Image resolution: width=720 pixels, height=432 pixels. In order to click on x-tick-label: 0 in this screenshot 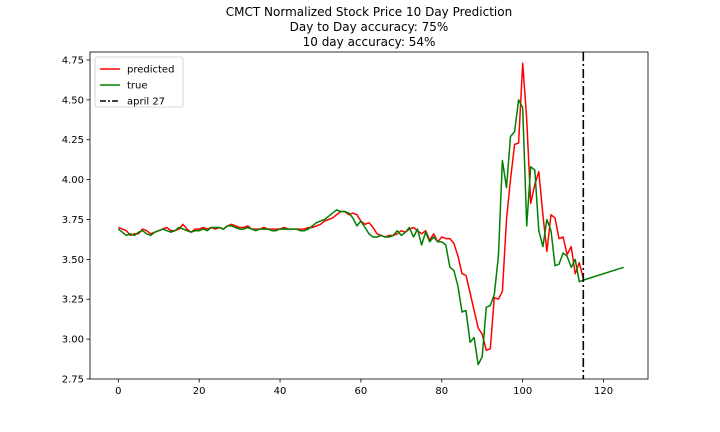, I will do `click(118, 391)`.